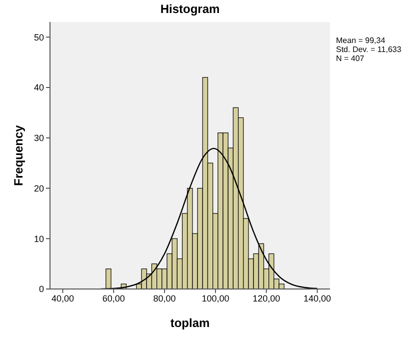 Image resolution: width=403 pixels, height=341 pixels. I want to click on x-tick-label: 140,00, so click(318, 298).